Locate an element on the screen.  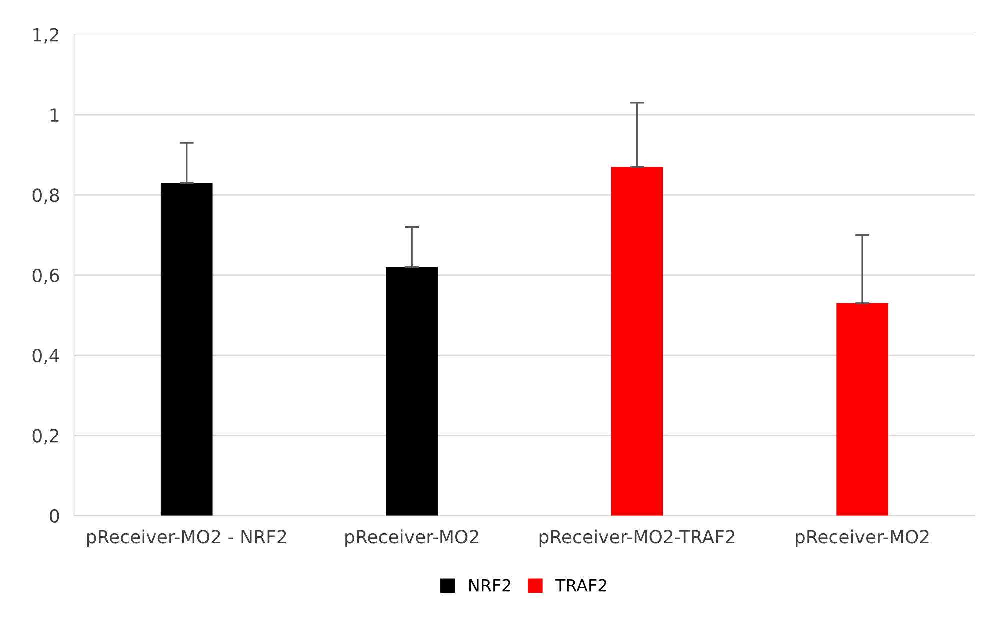
legend-label: TRAF2 is located at coordinates (580, 585).